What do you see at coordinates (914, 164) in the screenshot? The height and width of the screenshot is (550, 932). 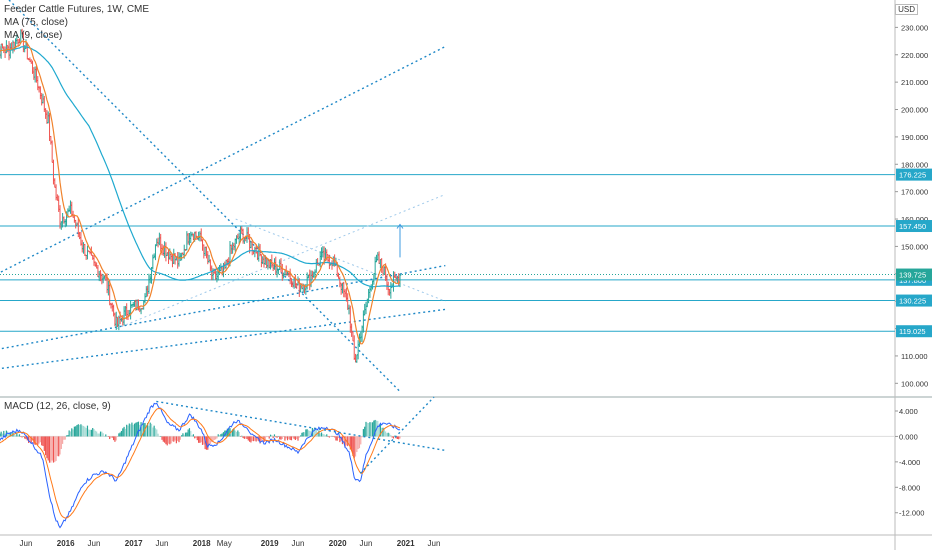 I see `y-tick-label: 180.000` at bounding box center [914, 164].